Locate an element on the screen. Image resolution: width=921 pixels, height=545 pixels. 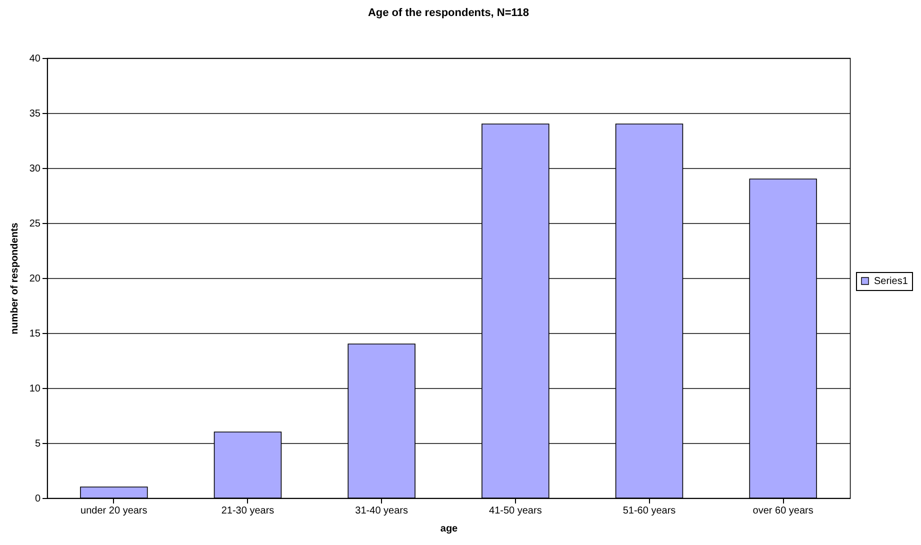
x-tick-label: 21-30 years is located at coordinates (247, 511).